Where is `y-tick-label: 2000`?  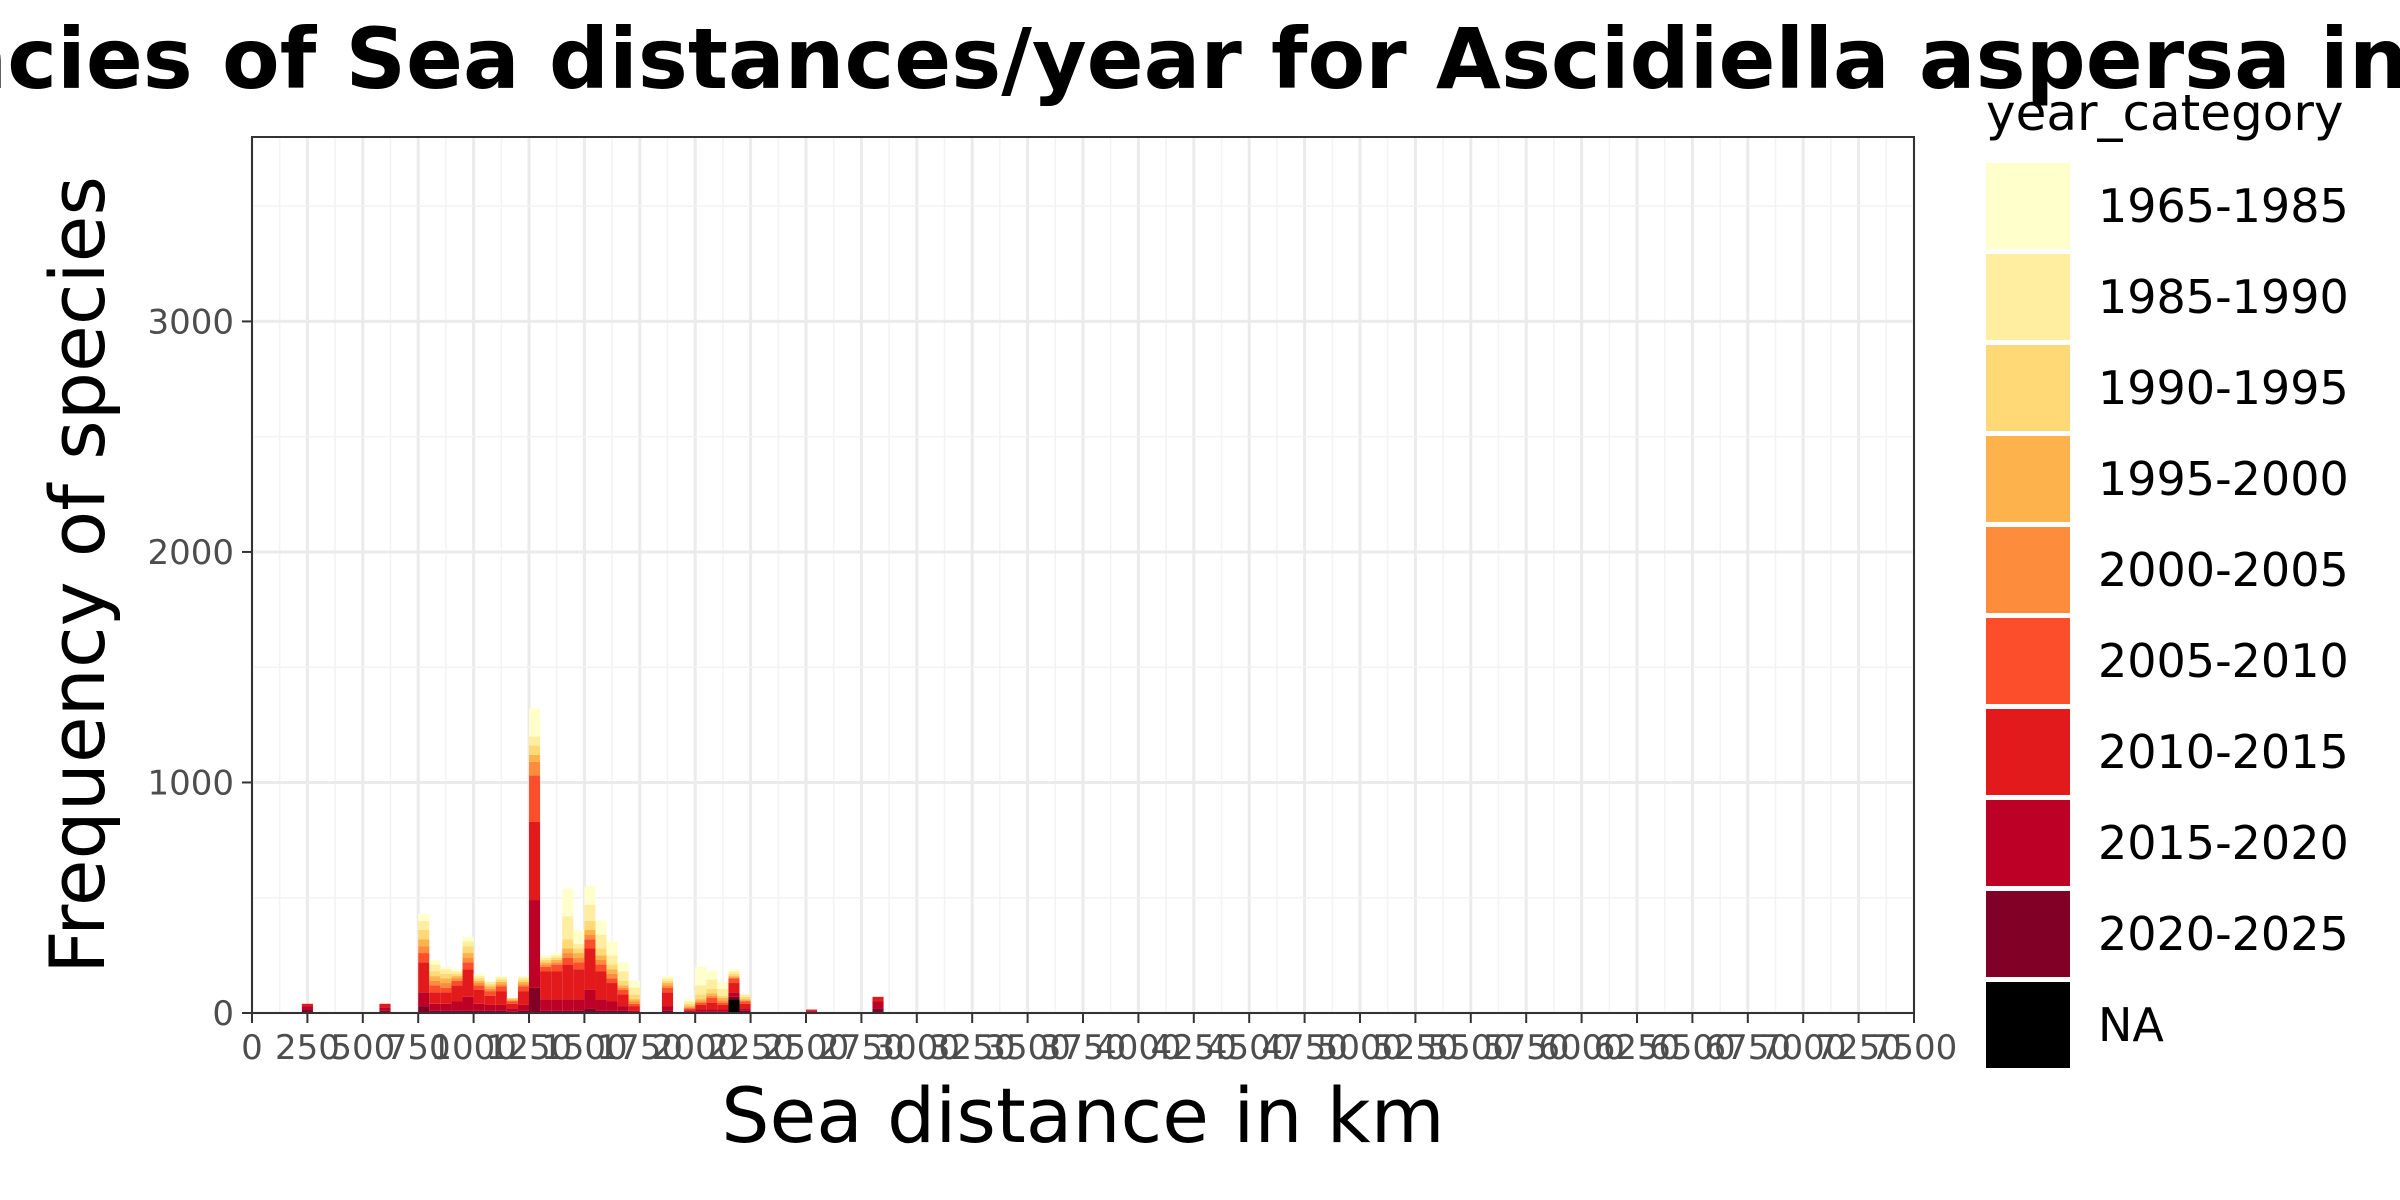 y-tick-label: 2000 is located at coordinates (190, 553).